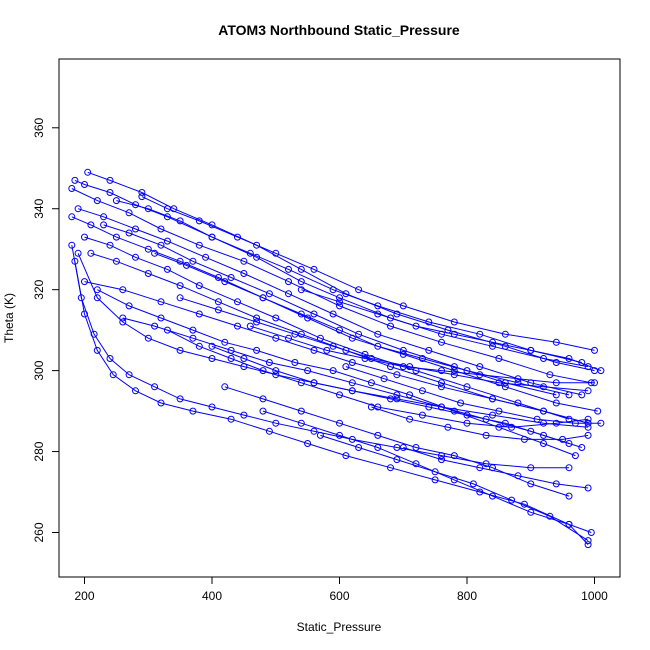  Describe the element at coordinates (339, 596) in the screenshot. I see `x-tick-label: 600` at that location.